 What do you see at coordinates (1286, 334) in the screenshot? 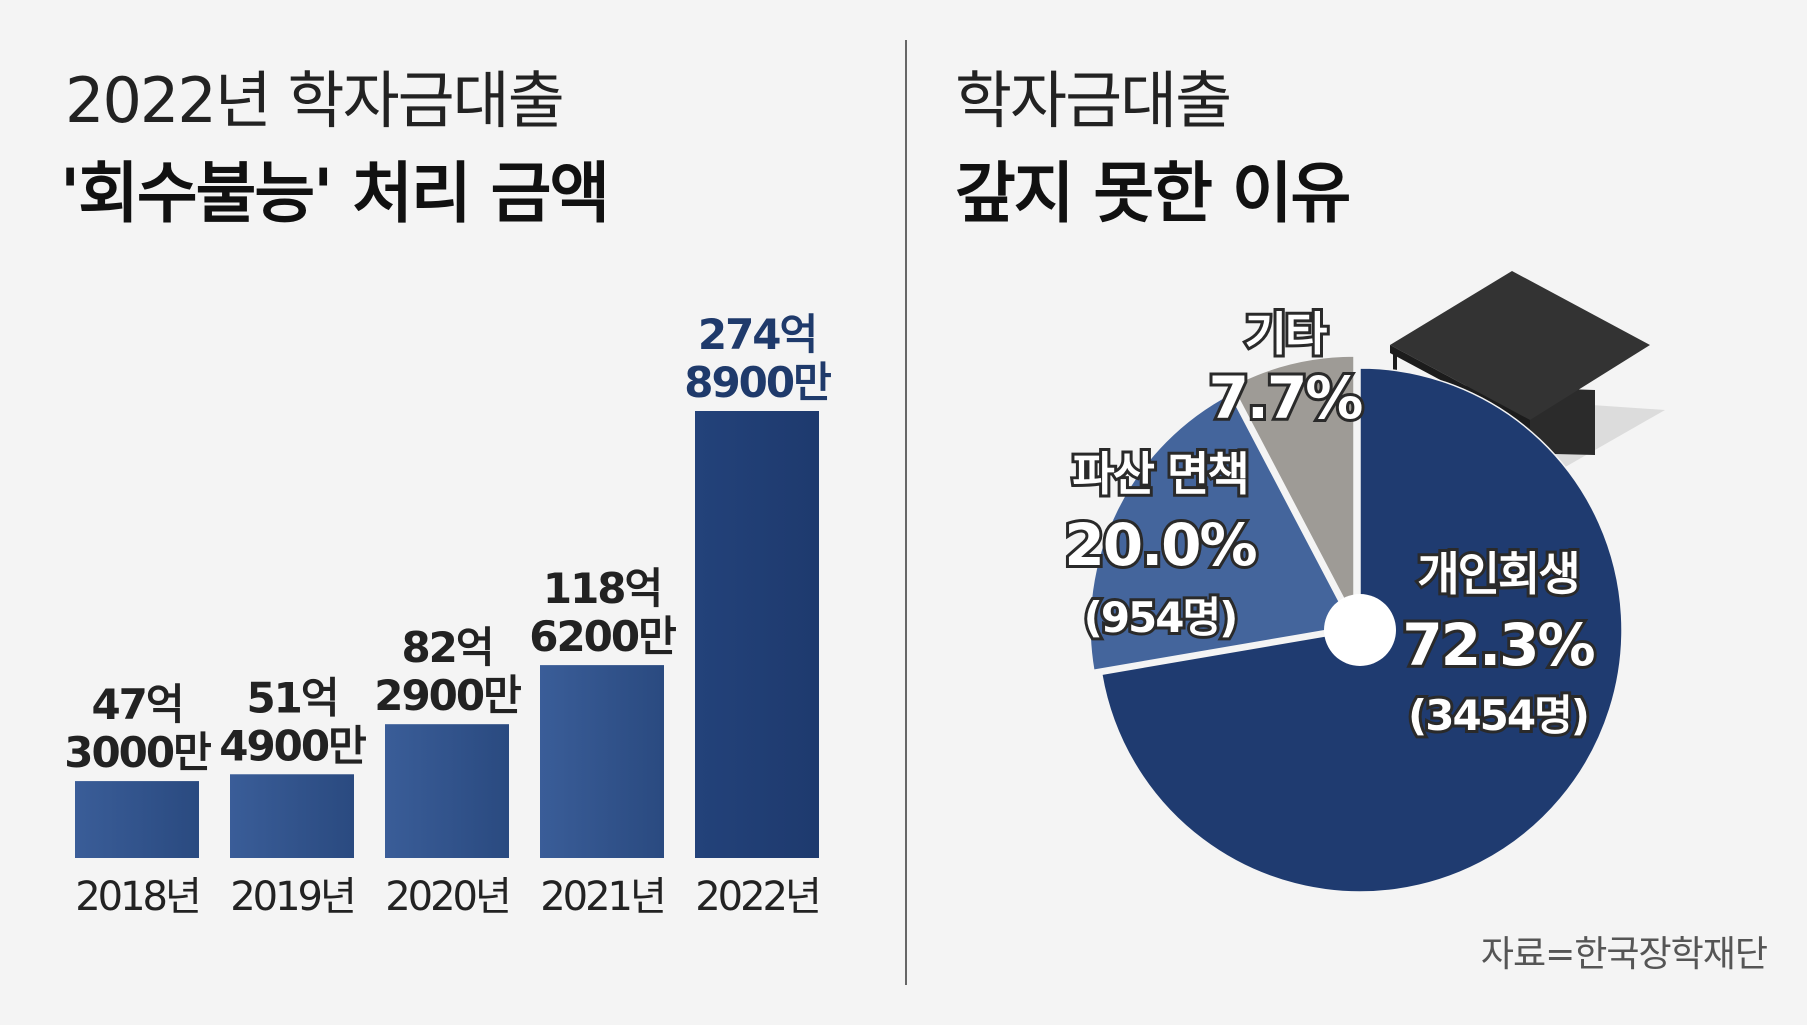
I see `slice-name-label: 기타` at bounding box center [1286, 334].